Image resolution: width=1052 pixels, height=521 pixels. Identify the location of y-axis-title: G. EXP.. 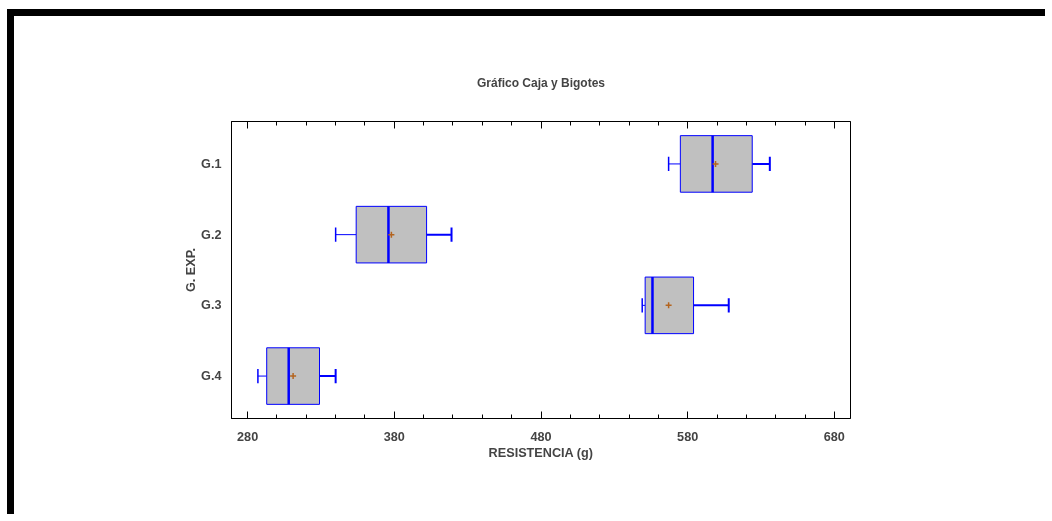
(191, 270).